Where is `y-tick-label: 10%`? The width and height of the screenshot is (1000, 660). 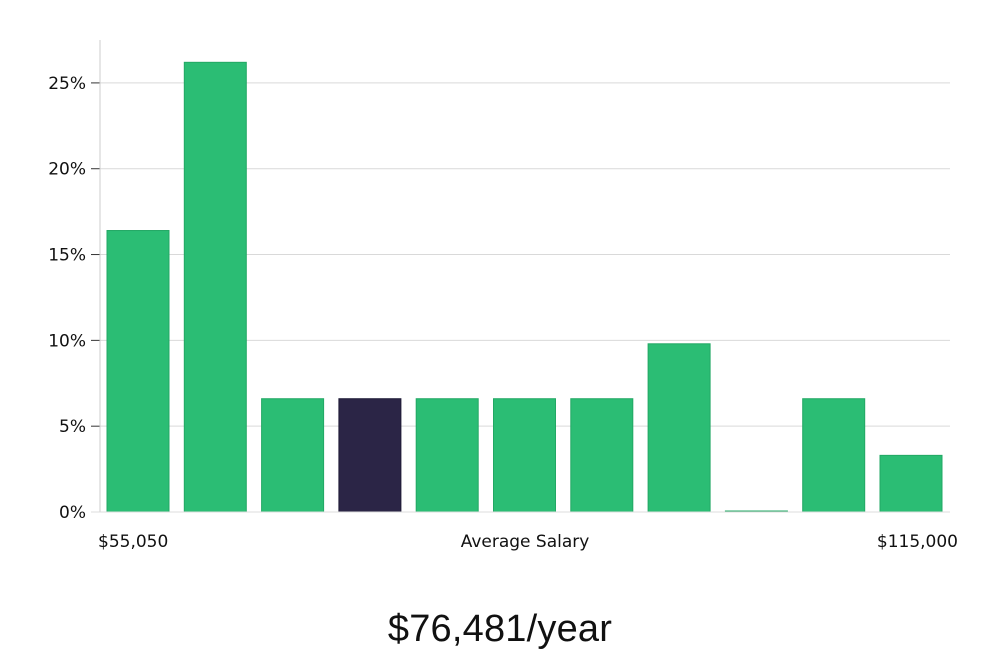 y-tick-label: 10% is located at coordinates (67, 341).